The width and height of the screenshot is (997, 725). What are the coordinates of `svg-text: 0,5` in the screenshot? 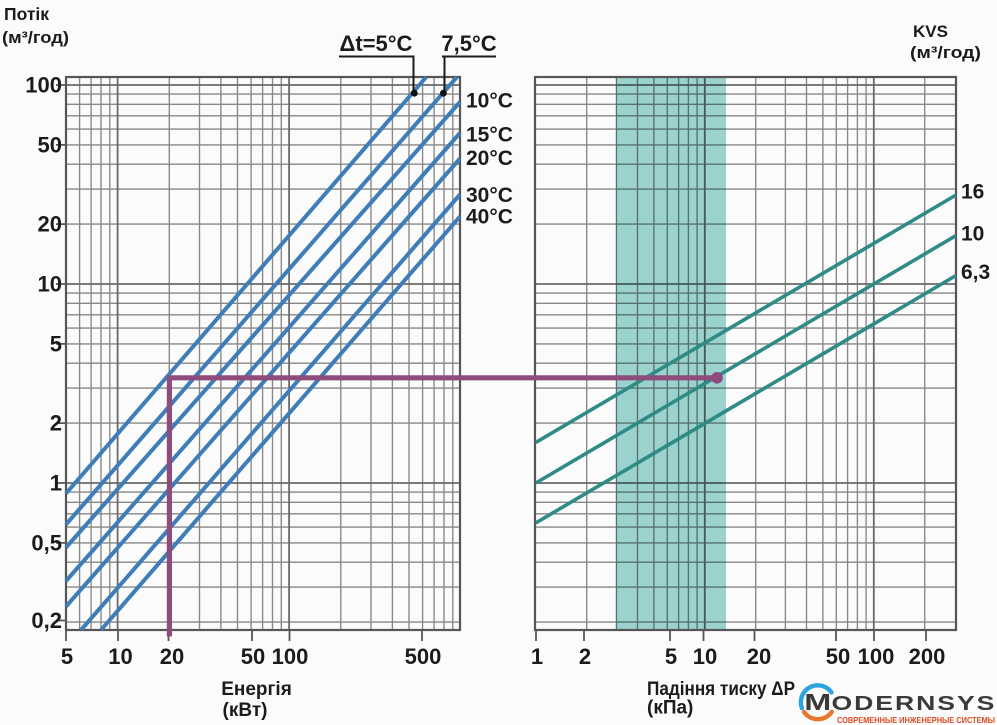 It's located at (46, 542).